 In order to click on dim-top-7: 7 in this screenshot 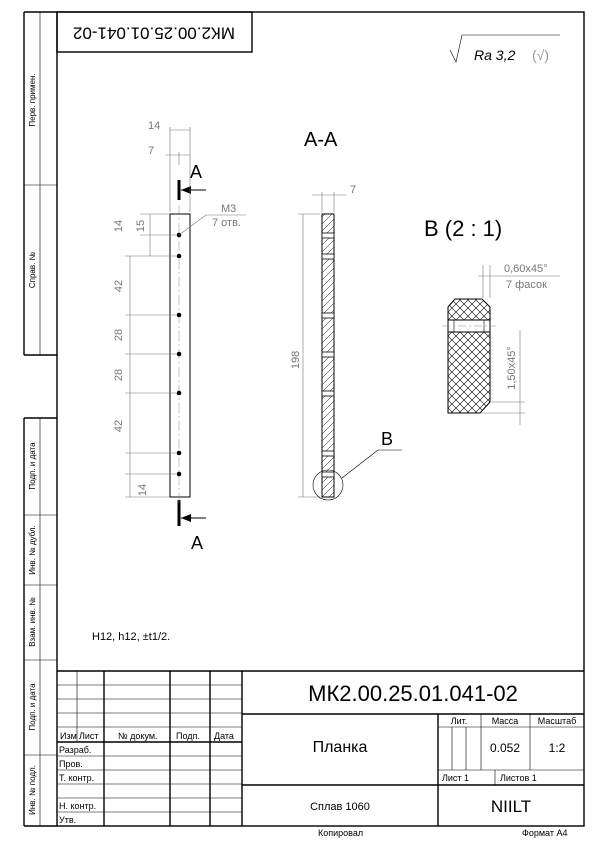, I will do `click(151, 151)`.